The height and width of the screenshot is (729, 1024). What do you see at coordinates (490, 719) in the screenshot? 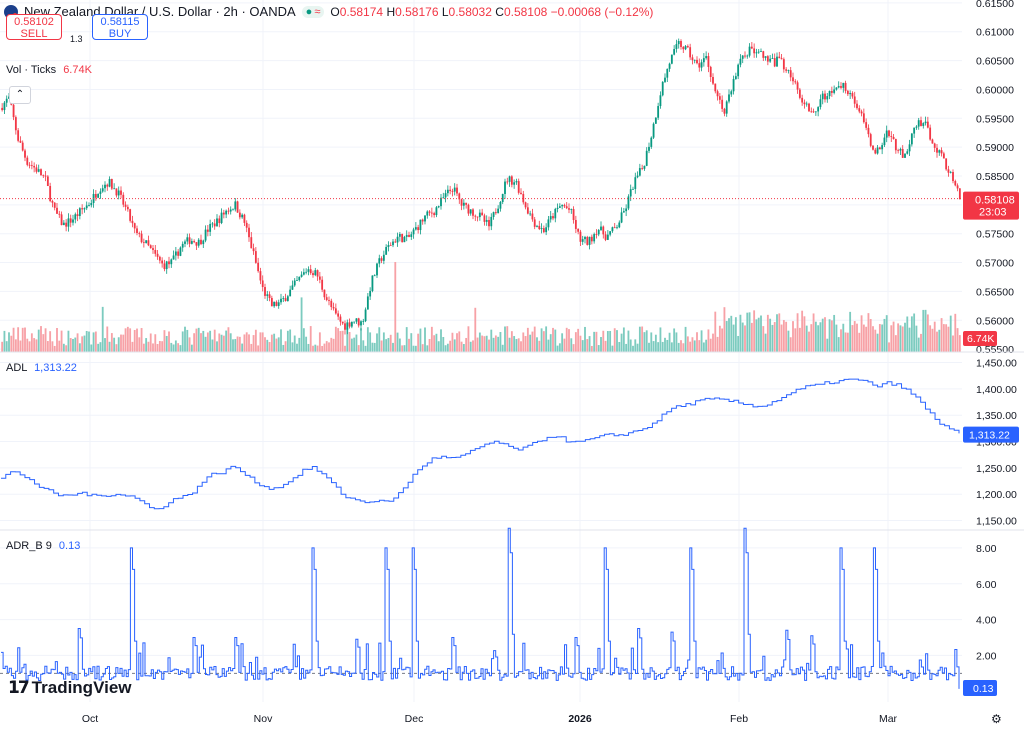
I see `time-axis: Oct Nov Dec 2026 Feb Mar` at bounding box center [490, 719].